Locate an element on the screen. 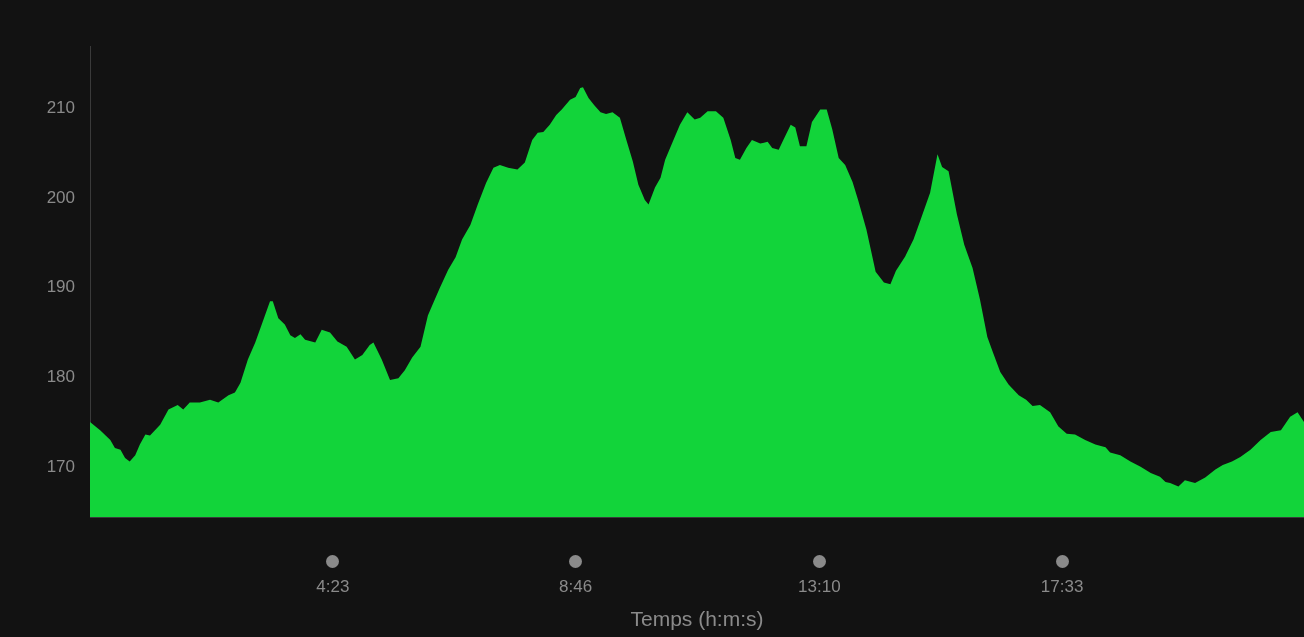 This screenshot has height=637, width=1304. y-tick-label: 190 is located at coordinates (60, 287).